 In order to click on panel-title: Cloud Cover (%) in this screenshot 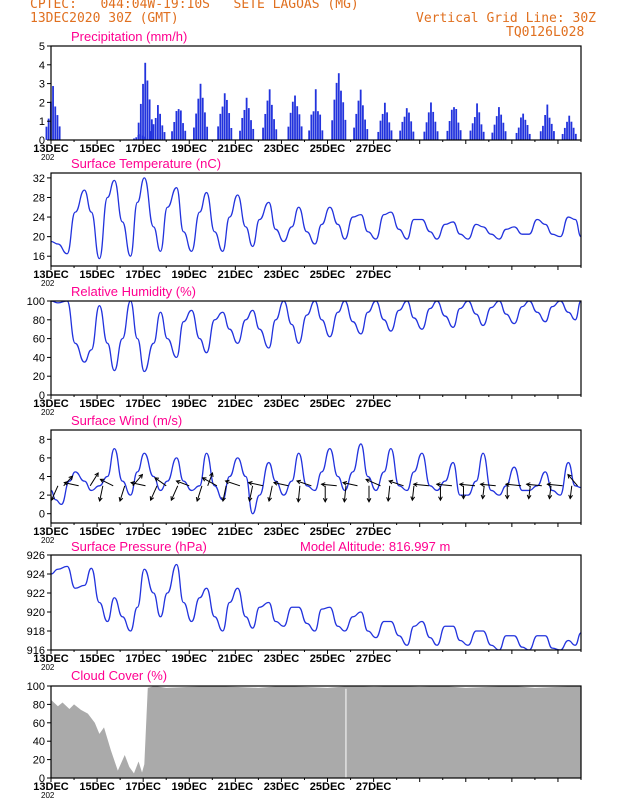, I will do `click(119, 675)`.